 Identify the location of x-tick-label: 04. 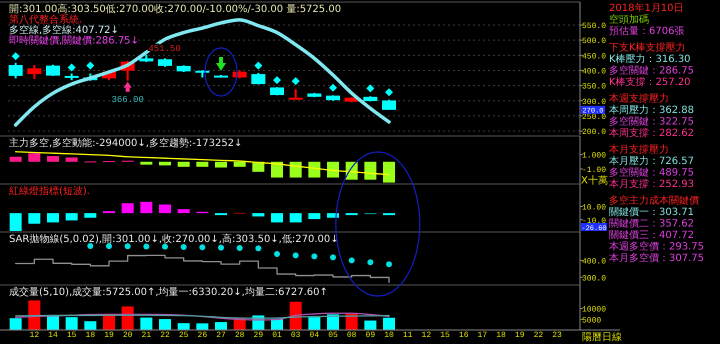
(315, 335).